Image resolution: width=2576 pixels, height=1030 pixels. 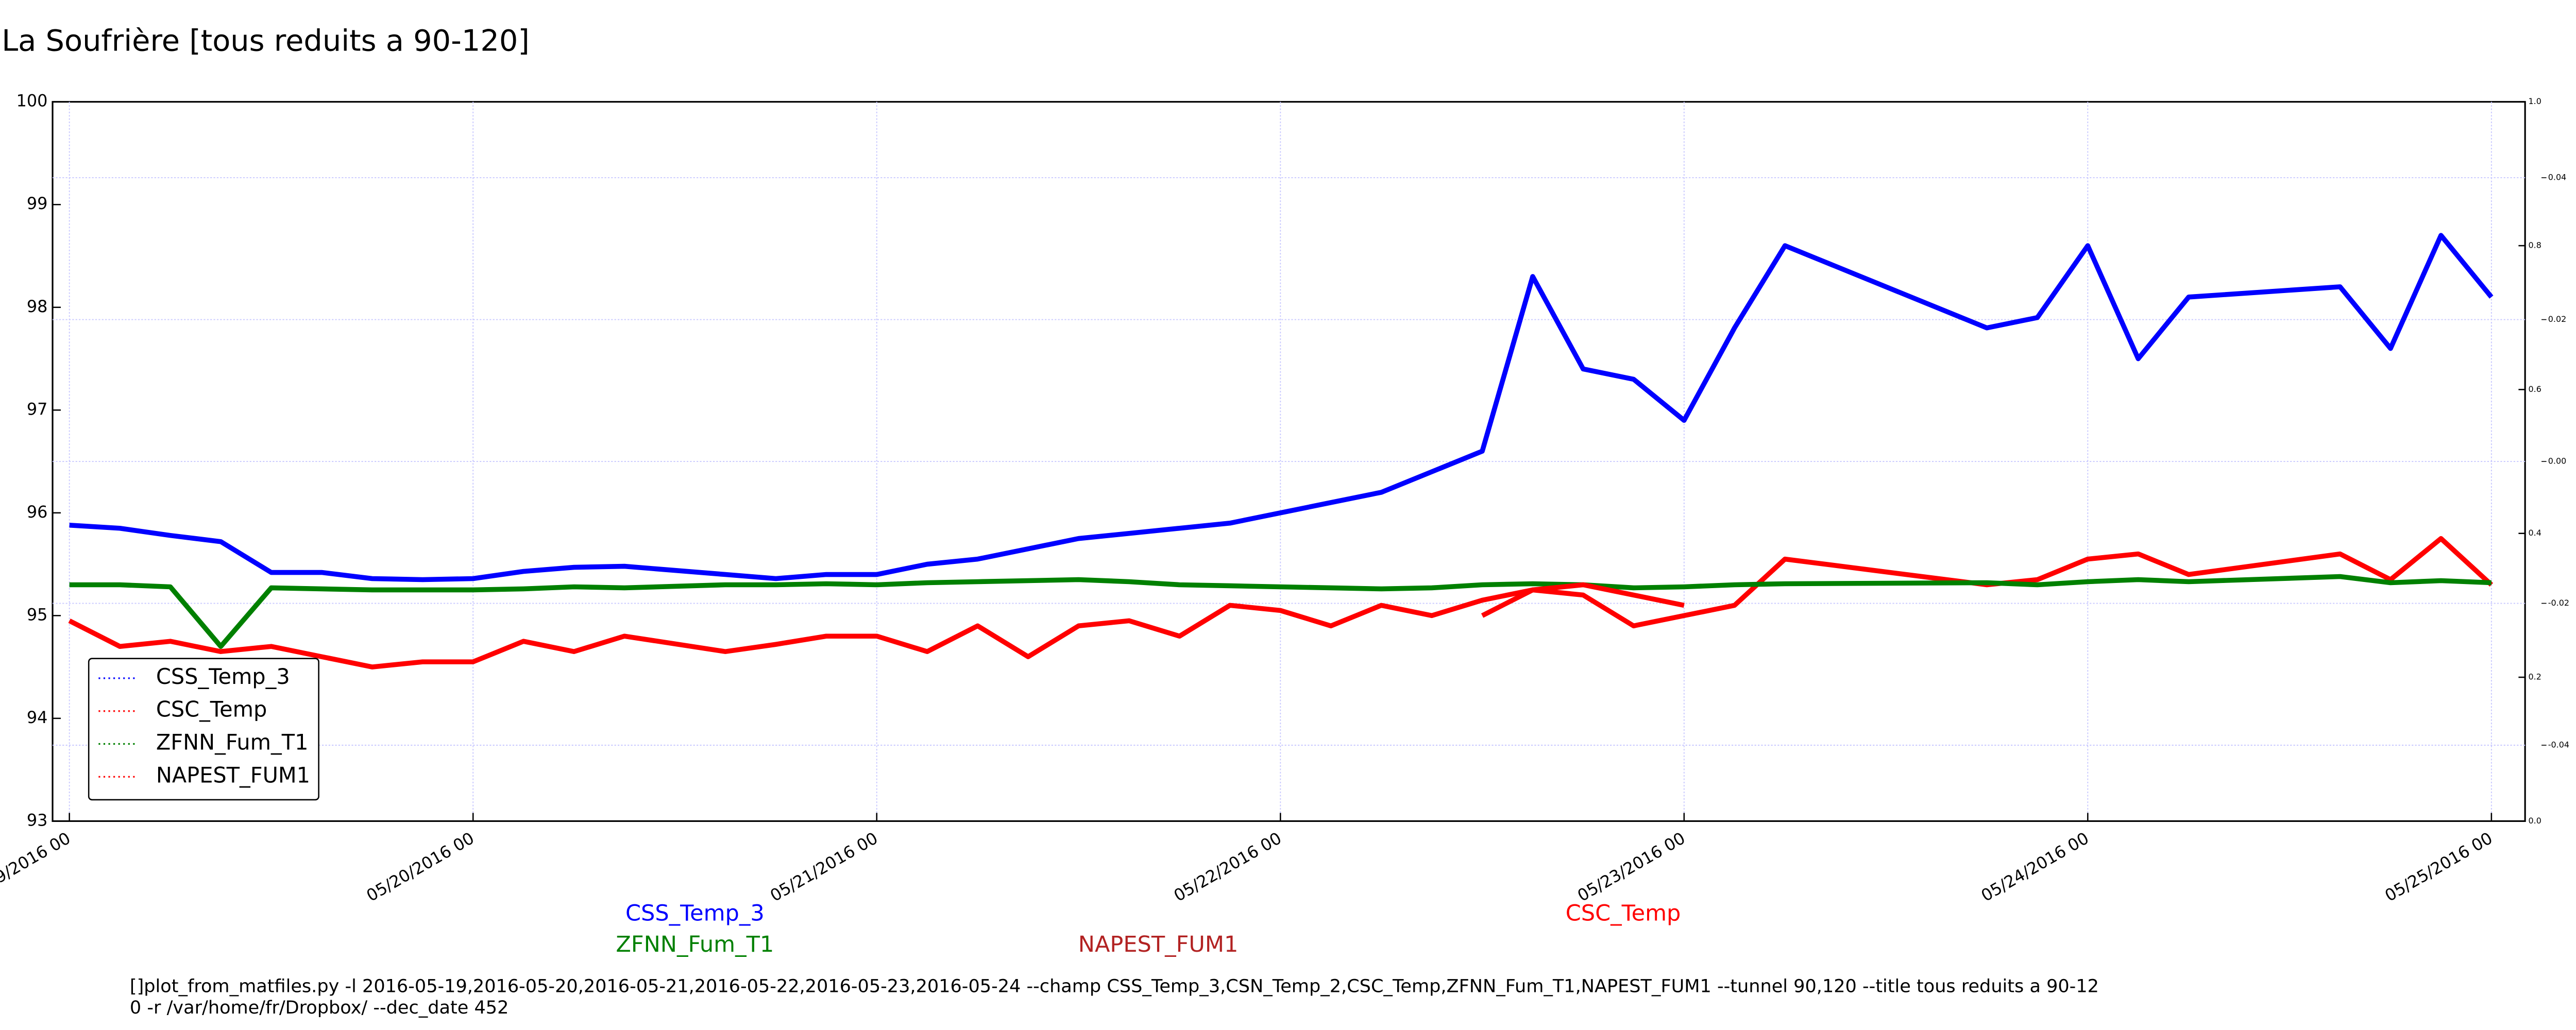 What do you see at coordinates (233, 775) in the screenshot?
I see `legend-label: NAPEST_FUM1` at bounding box center [233, 775].